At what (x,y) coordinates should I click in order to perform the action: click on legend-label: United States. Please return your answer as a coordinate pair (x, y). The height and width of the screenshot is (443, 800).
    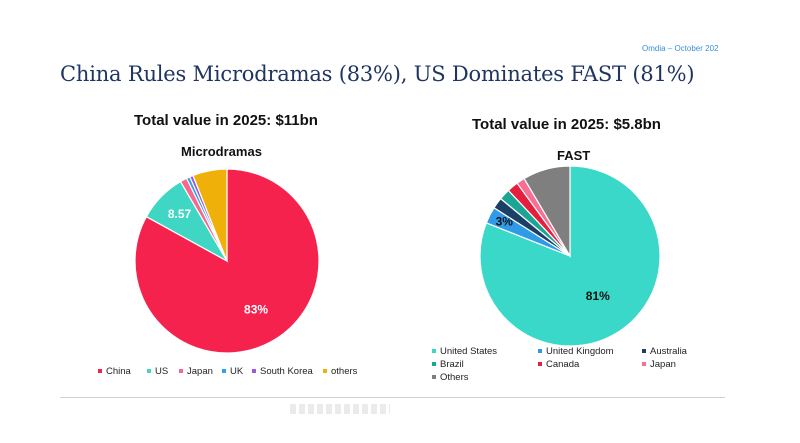
    Looking at the image, I should click on (469, 351).